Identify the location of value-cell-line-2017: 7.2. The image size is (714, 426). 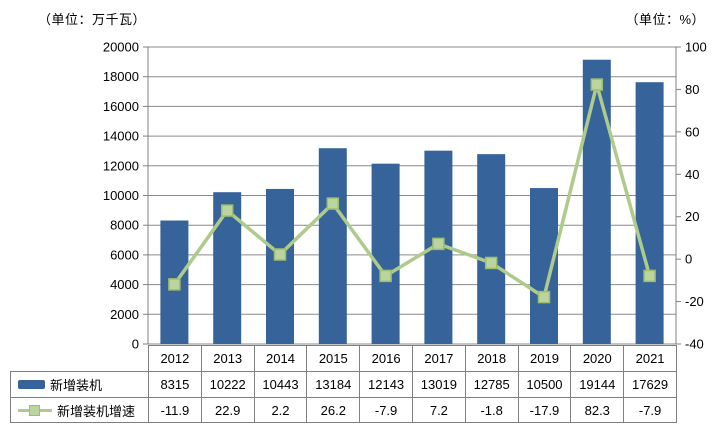
(438, 410).